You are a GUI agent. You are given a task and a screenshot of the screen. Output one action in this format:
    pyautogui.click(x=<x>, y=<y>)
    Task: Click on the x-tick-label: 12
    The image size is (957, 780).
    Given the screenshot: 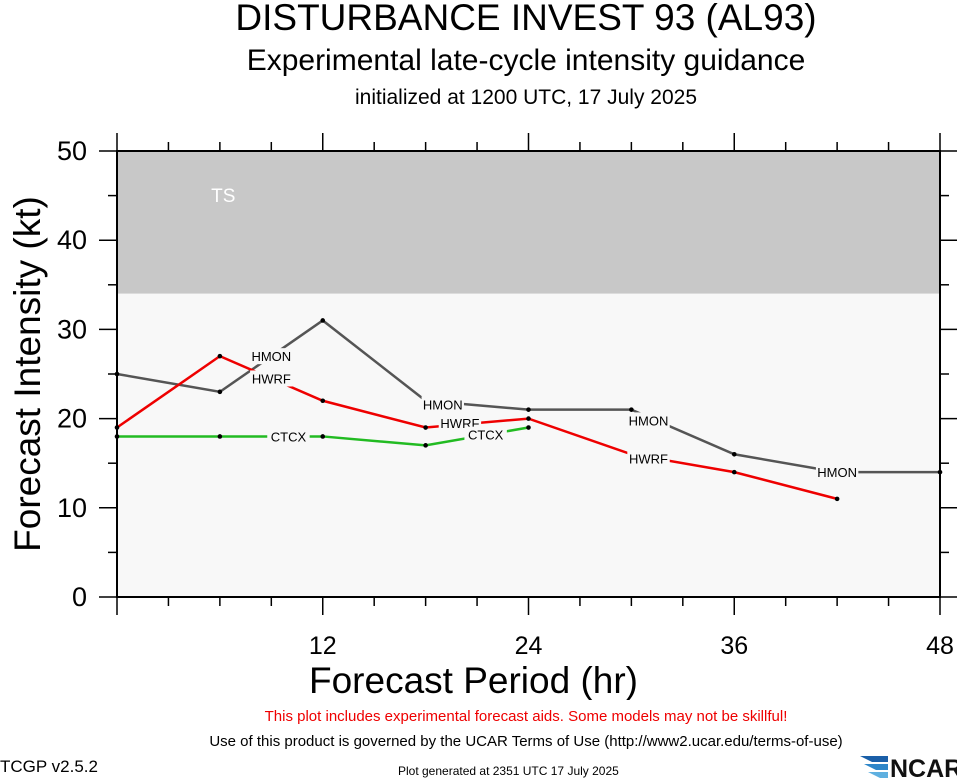 What is the action you would take?
    pyautogui.click(x=323, y=646)
    